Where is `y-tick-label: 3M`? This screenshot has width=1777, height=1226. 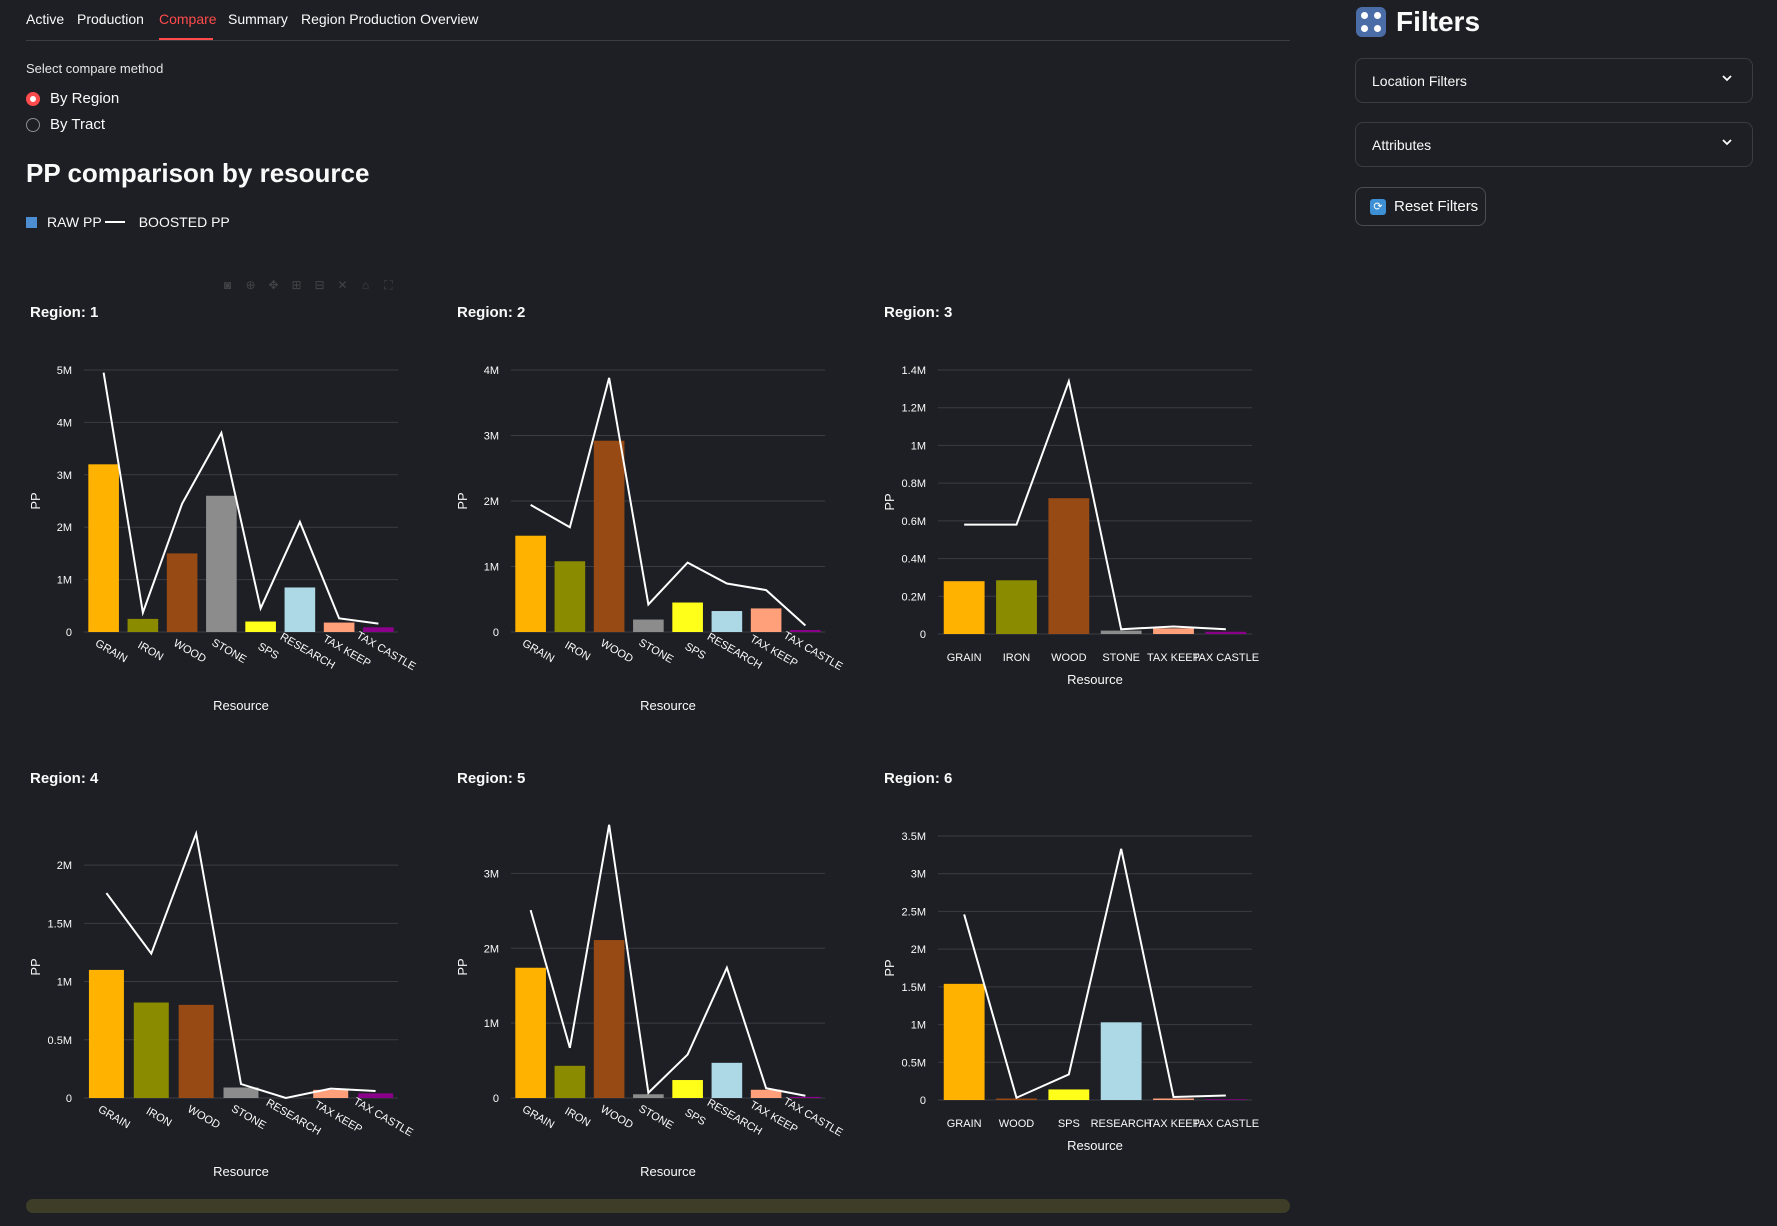 y-tick-label: 3M is located at coordinates (64, 476).